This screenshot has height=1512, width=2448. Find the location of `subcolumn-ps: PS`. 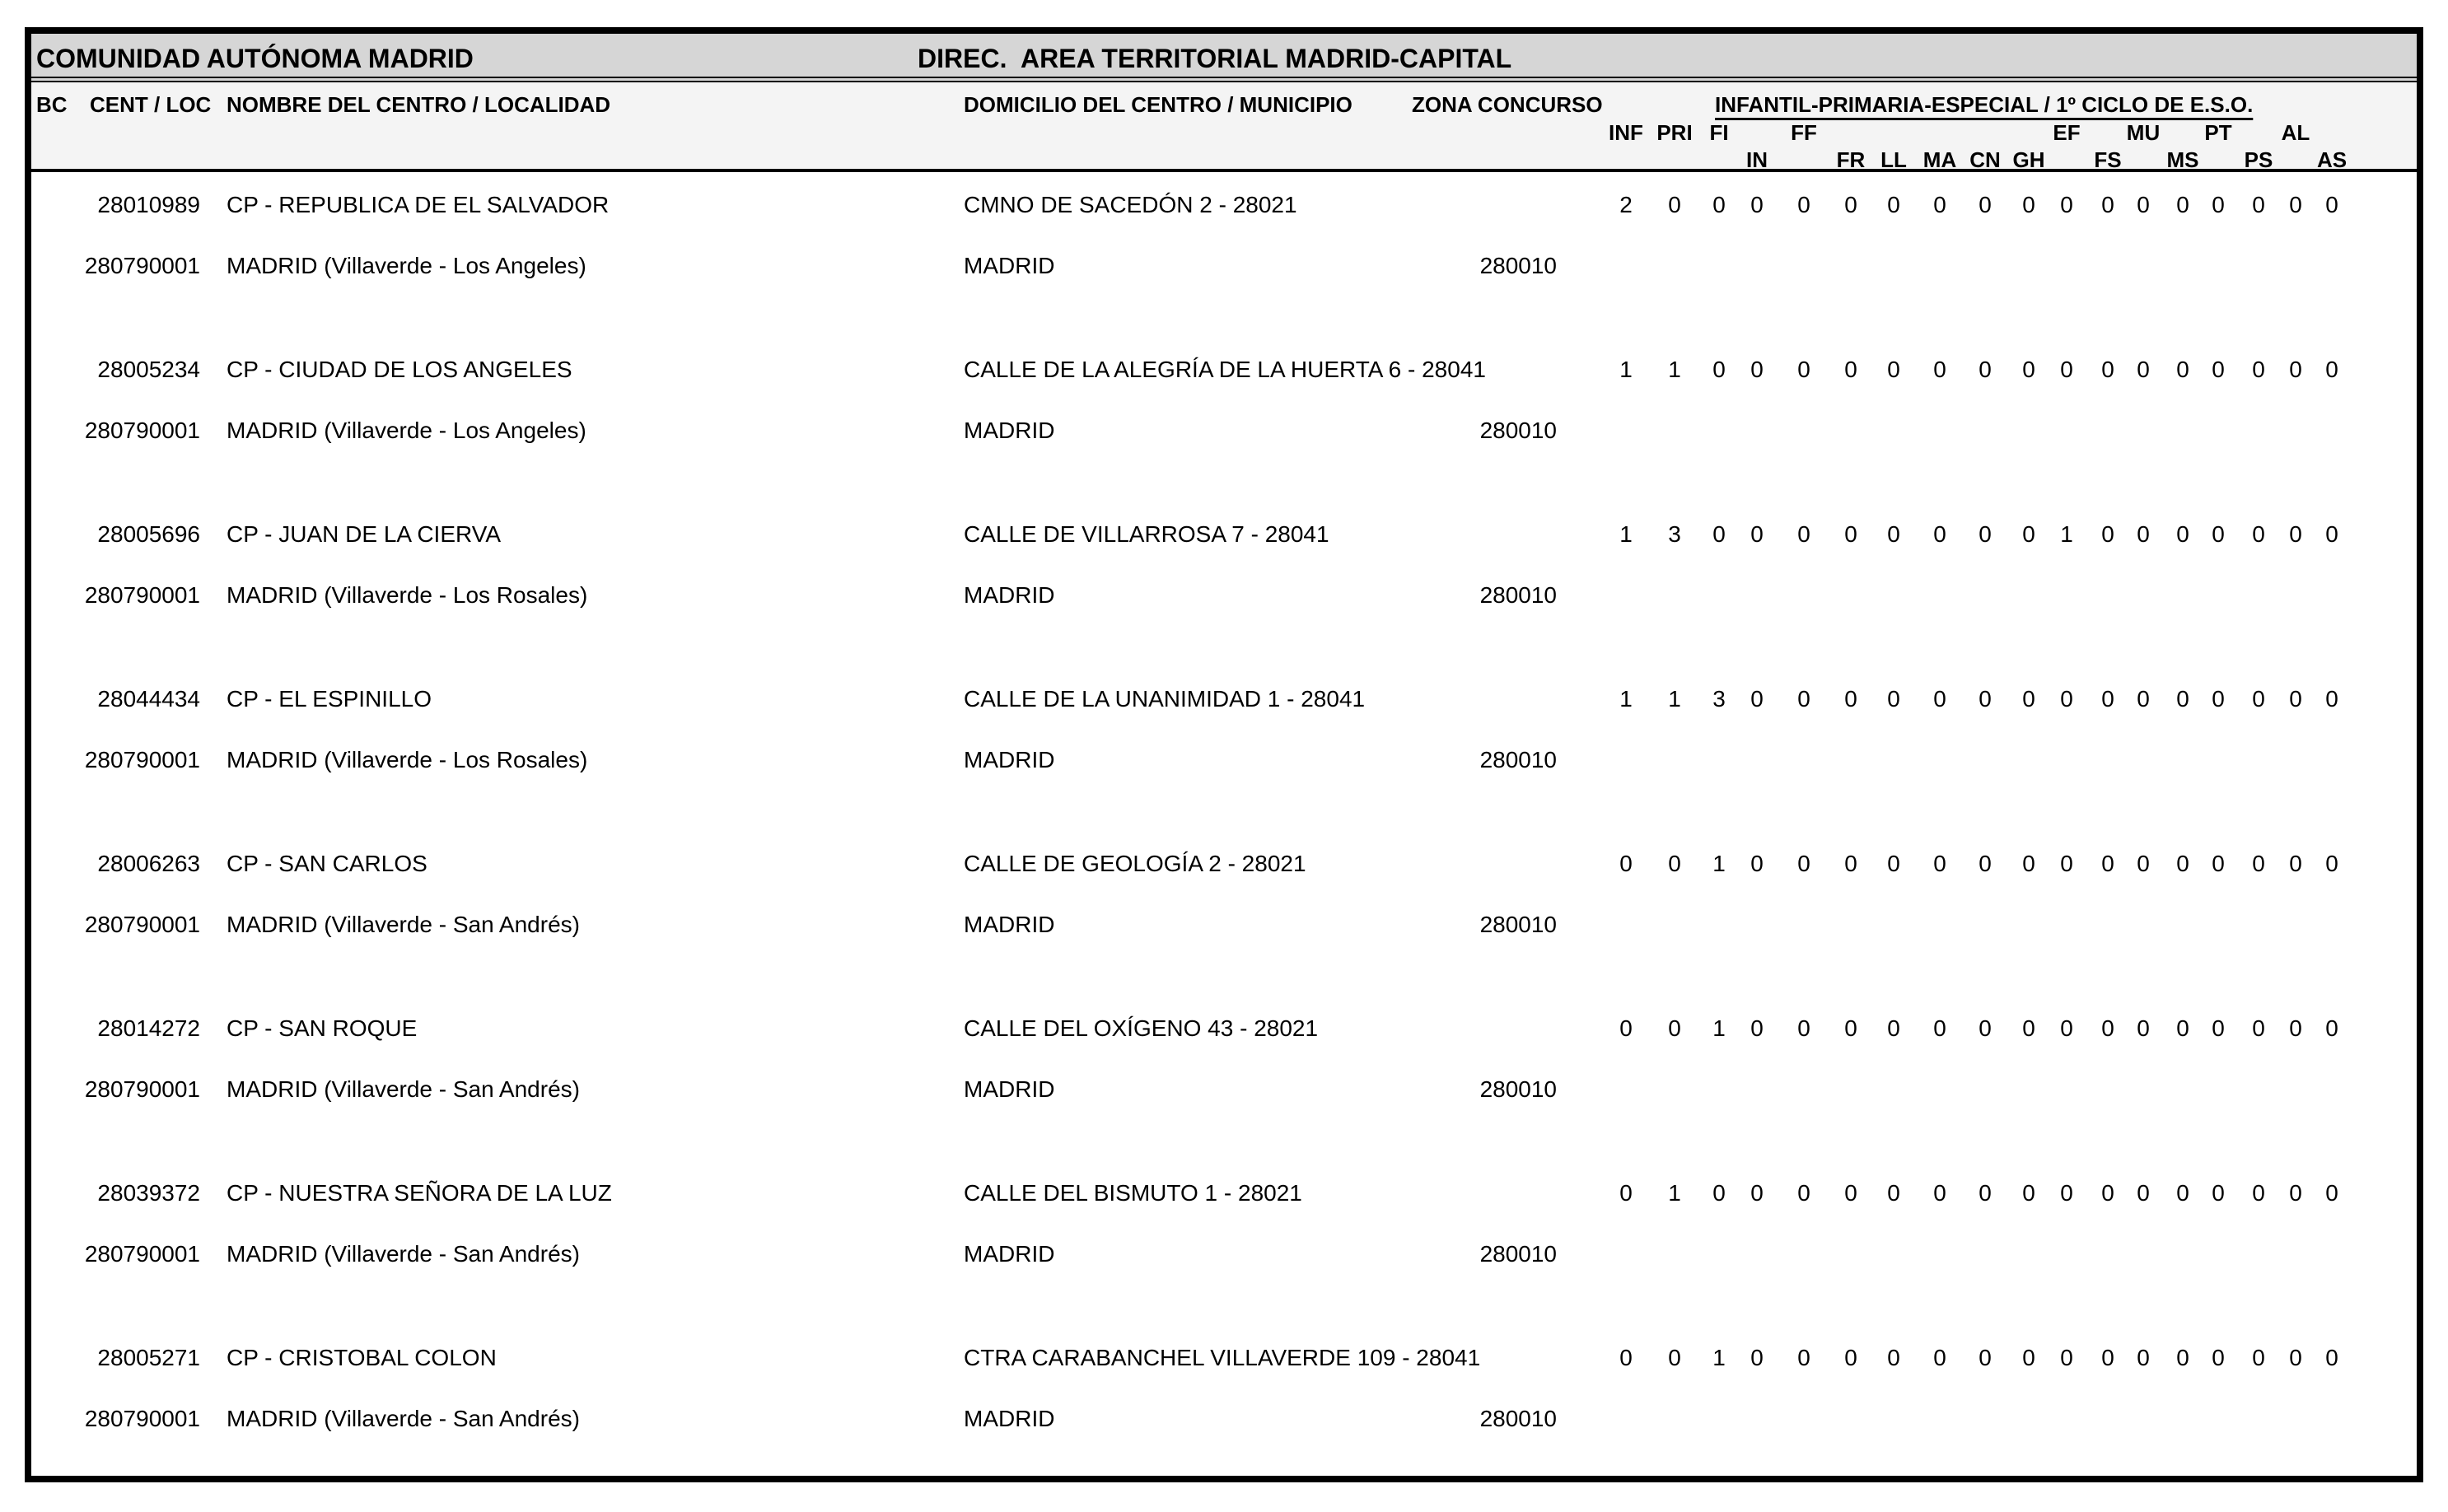

subcolumn-ps: PS is located at coordinates (2258, 159).